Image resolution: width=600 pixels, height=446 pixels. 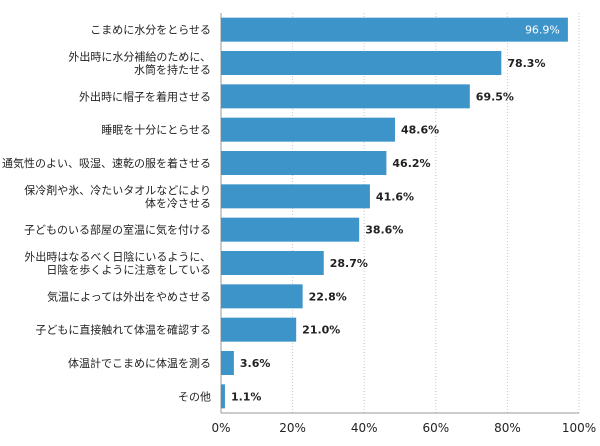 I want to click on value-label: 78.3%, so click(x=526, y=63).